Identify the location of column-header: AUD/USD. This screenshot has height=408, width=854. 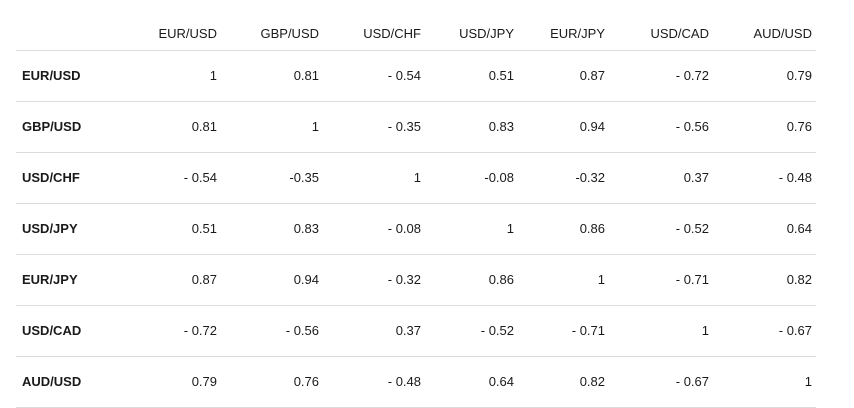
(762, 25).